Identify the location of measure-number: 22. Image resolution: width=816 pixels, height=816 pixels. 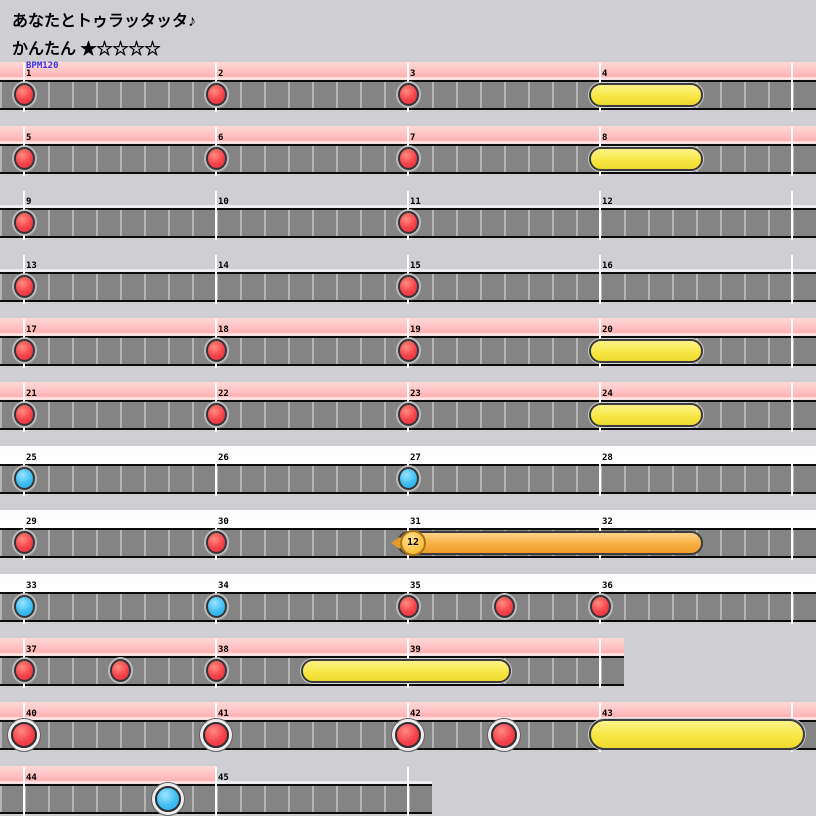
(223, 394).